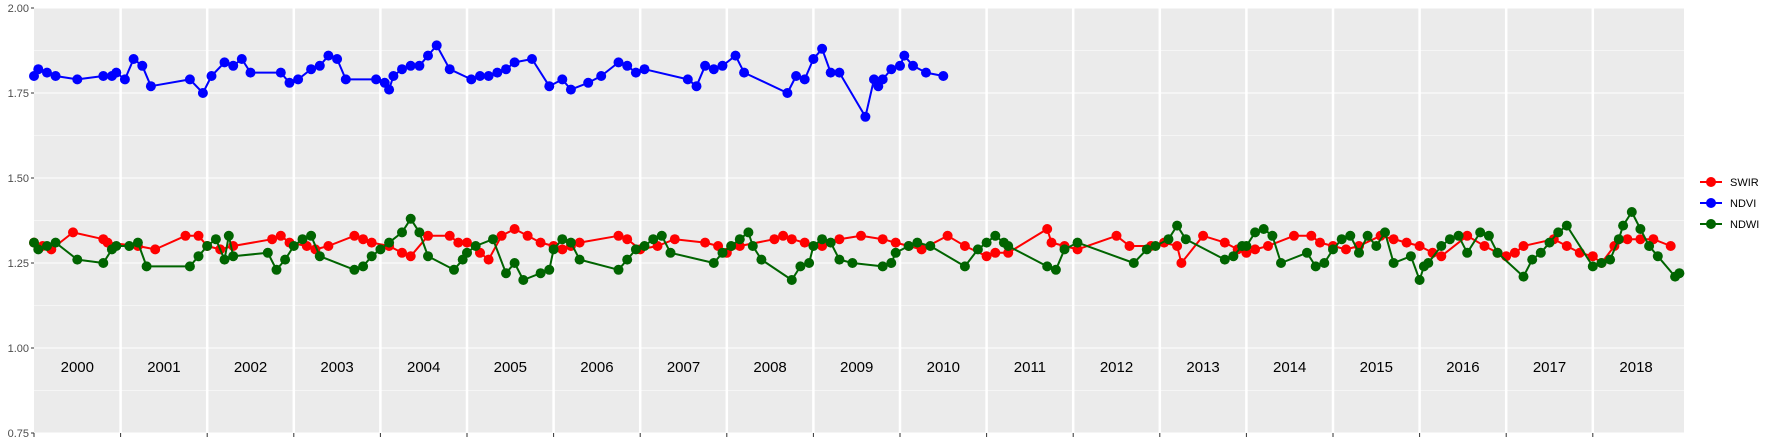  Describe the element at coordinates (1743, 204) in the screenshot. I see `legend-label: NDVI` at that location.